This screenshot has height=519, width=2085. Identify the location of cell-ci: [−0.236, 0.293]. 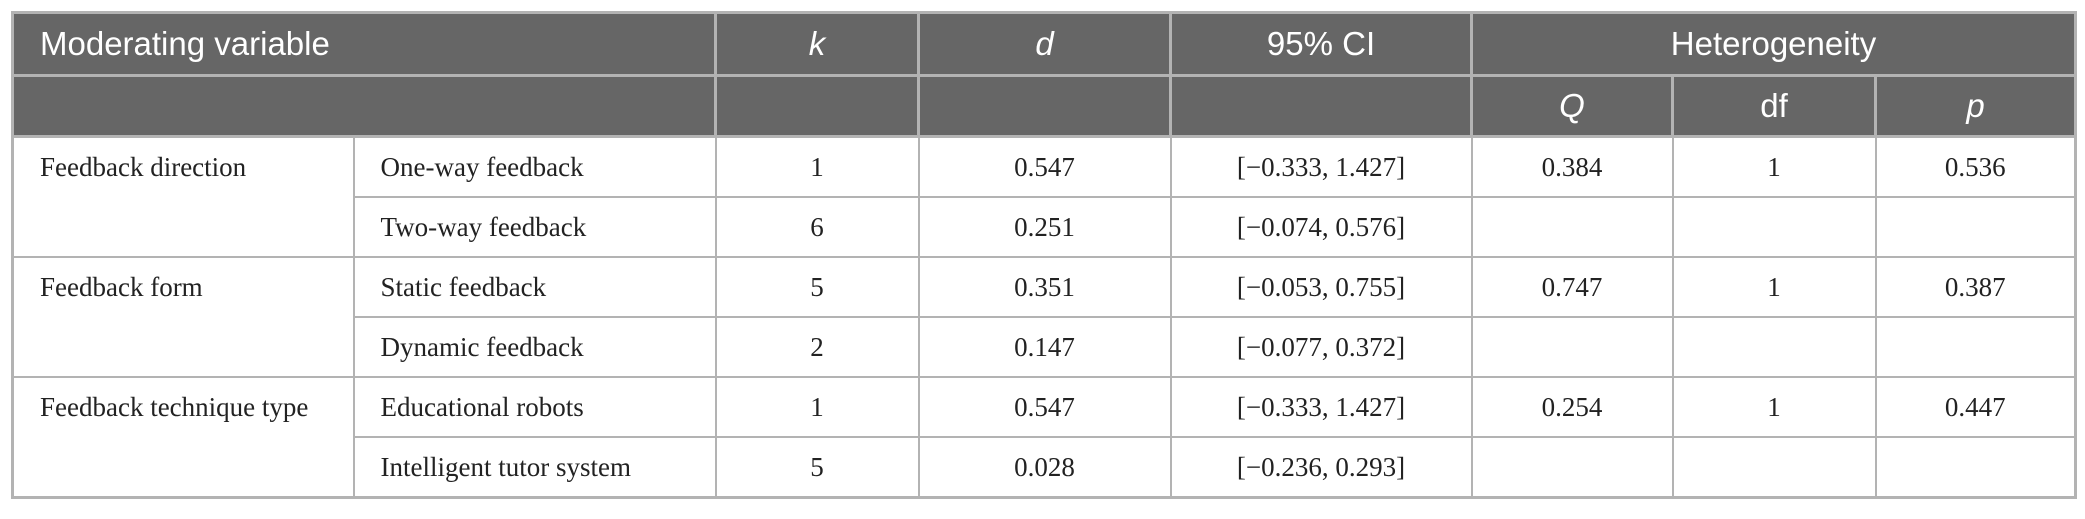
(1321, 467).